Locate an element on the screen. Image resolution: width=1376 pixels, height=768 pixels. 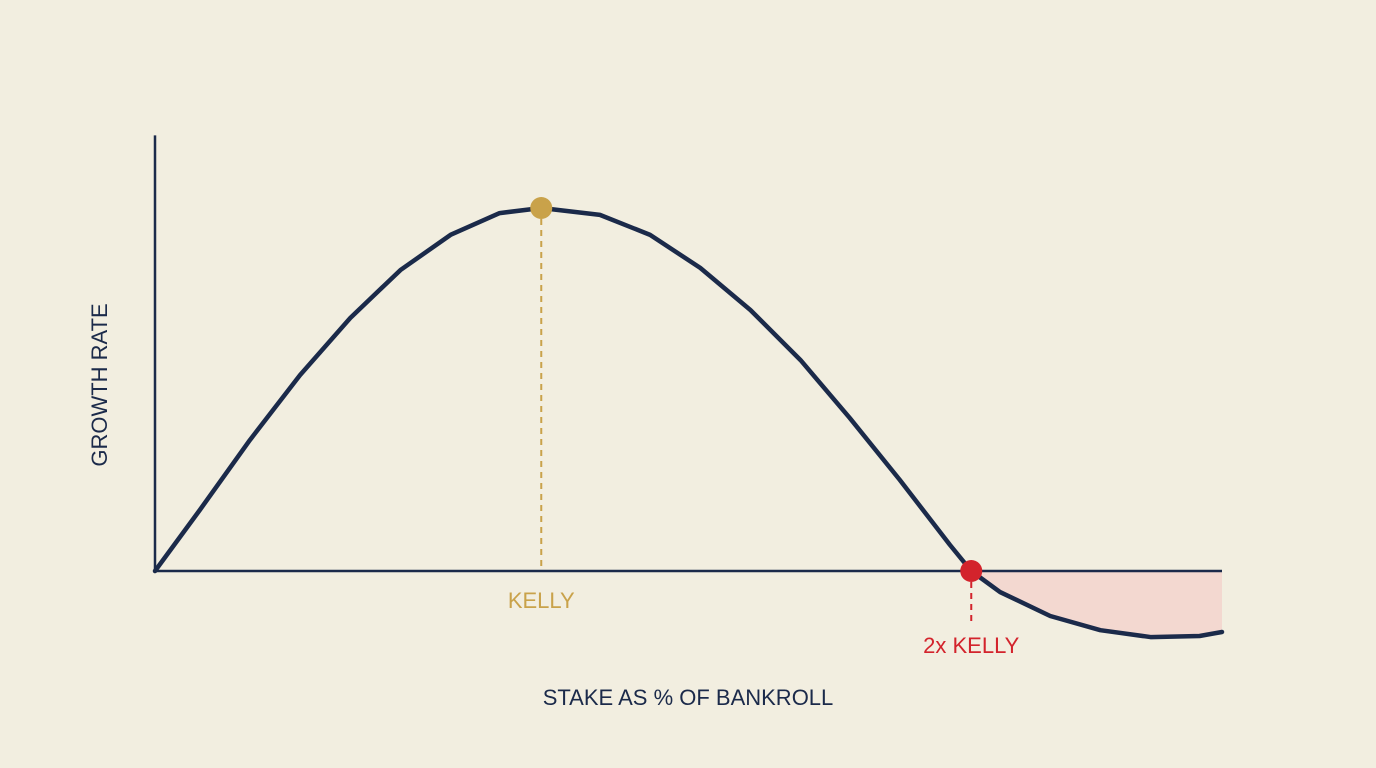
y-axis-label: GROWTH RATE is located at coordinates (99, 384).